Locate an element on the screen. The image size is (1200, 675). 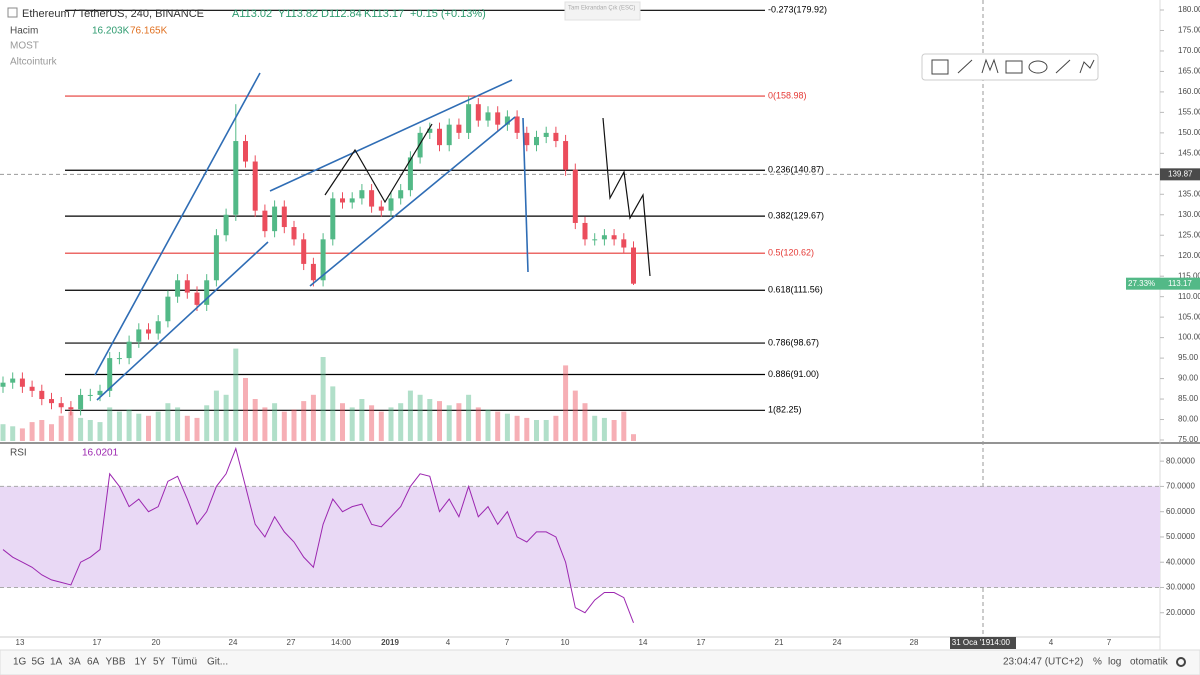
price-tick-label: 110.00 is located at coordinates (1189, 296).